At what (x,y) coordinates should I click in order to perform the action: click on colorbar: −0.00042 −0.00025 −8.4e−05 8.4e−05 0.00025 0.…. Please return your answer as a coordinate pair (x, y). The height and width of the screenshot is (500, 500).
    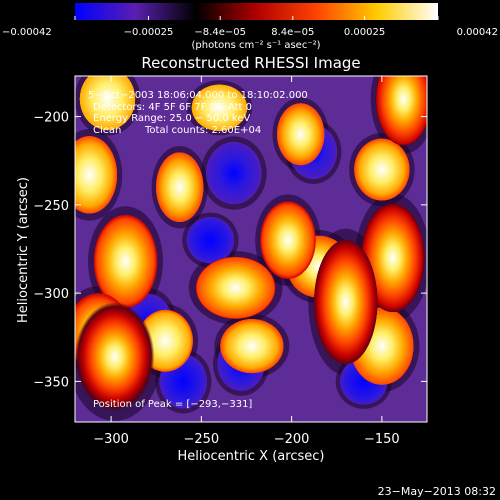
    Looking at the image, I should click on (250, 27).